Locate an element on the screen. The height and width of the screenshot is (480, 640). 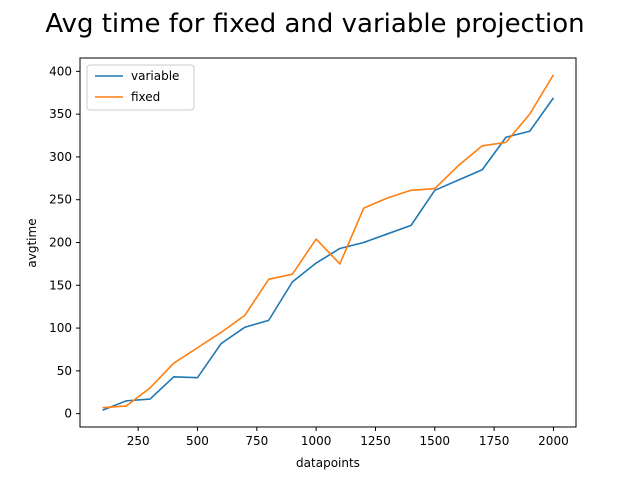
x-tick-label: 1250 is located at coordinates (375, 441).